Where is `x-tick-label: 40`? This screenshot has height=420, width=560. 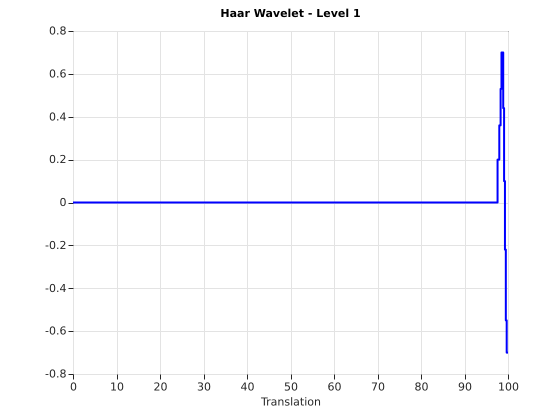
x-tick-label: 40 is located at coordinates (247, 387).